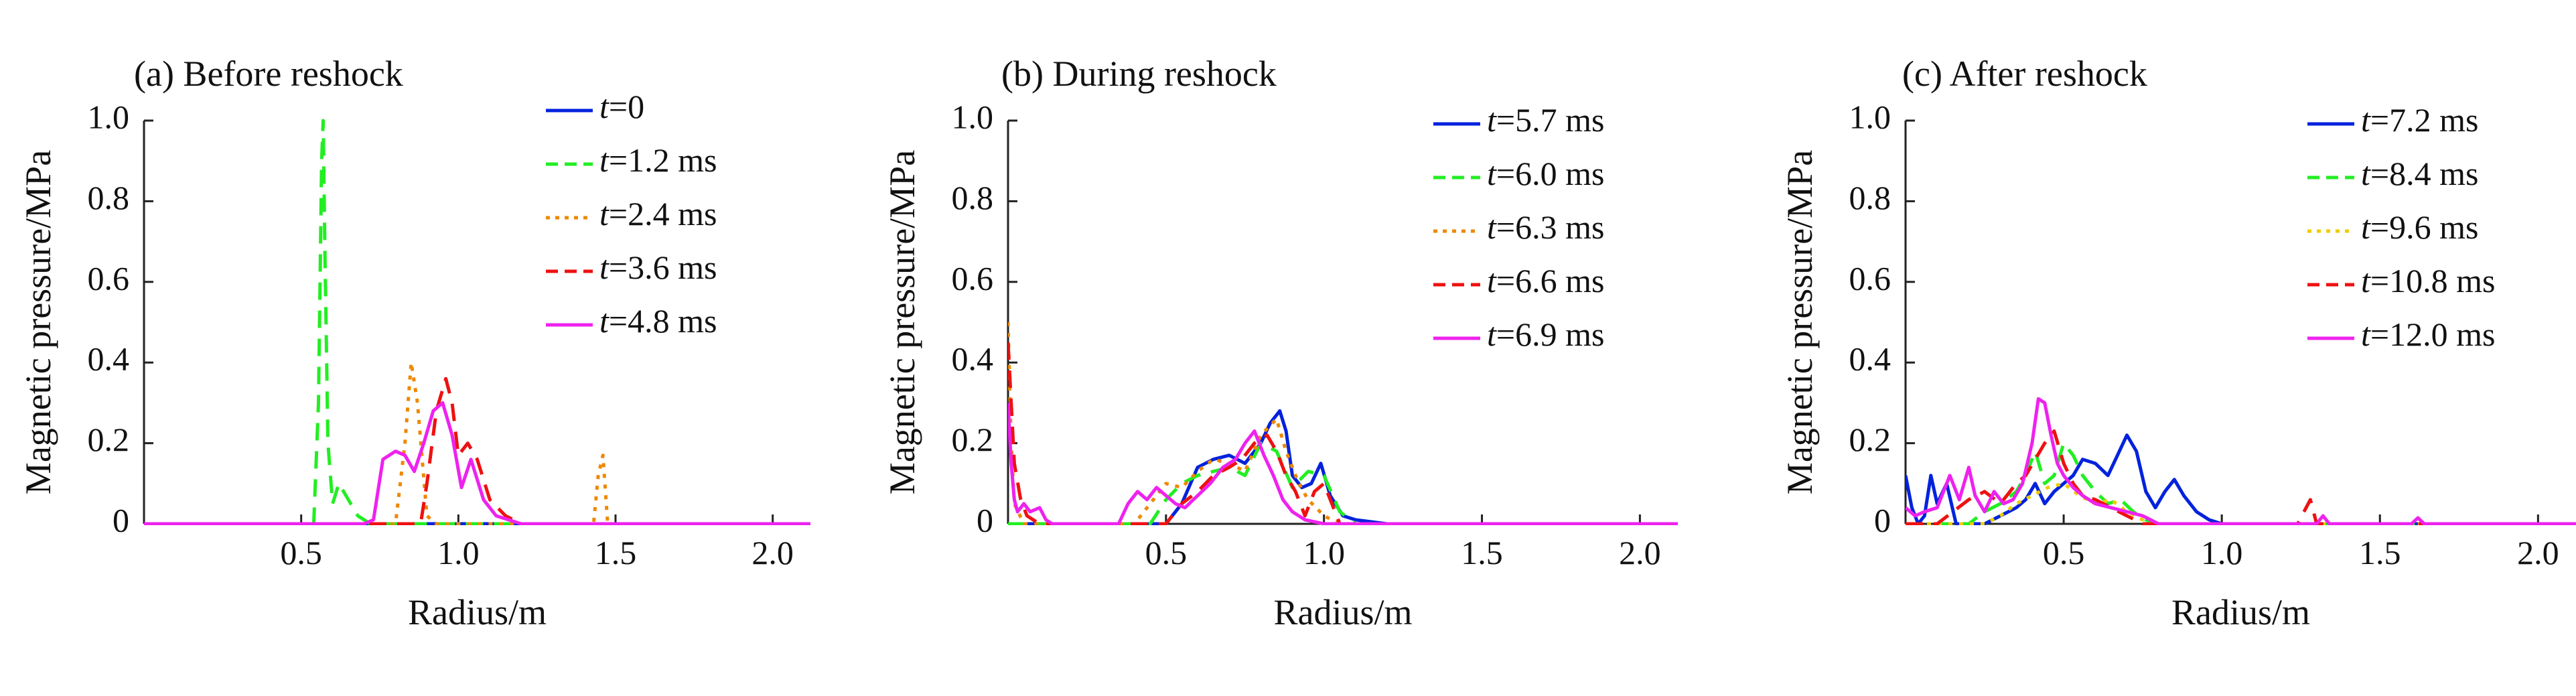 The height and width of the screenshot is (696, 2576). Describe the element at coordinates (2419, 227) in the screenshot. I see `legend-label: t=9.6 ms` at that location.